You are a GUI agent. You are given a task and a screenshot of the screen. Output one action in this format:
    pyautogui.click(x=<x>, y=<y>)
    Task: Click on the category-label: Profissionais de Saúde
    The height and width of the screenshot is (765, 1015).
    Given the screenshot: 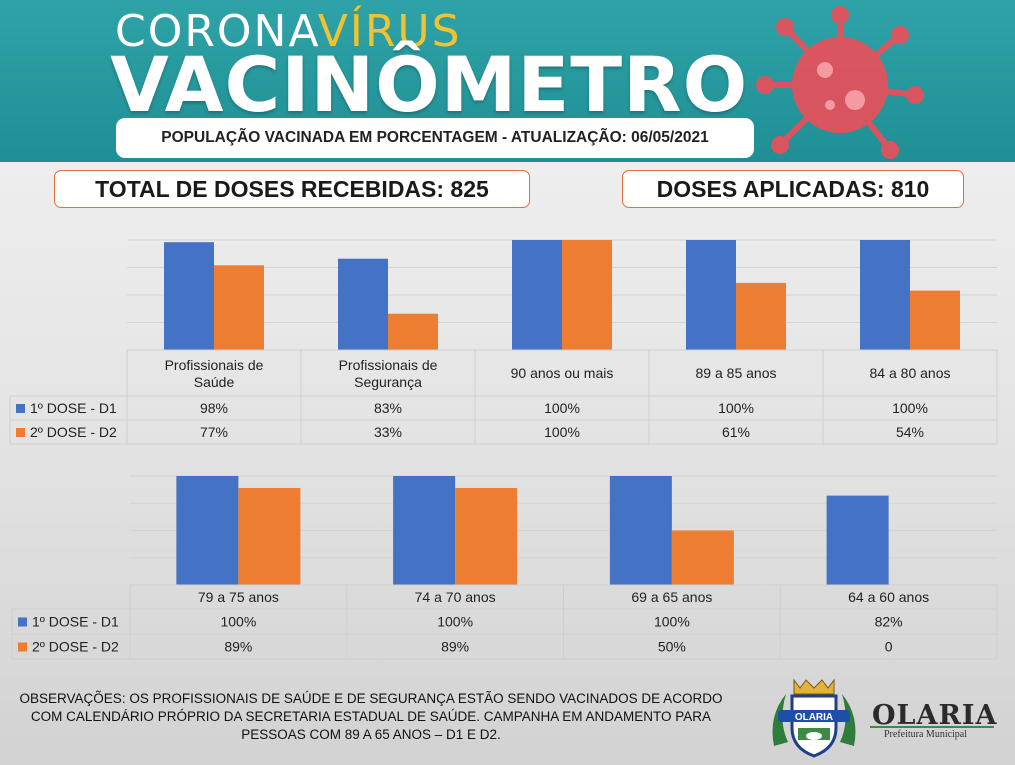 What is the action you would take?
    pyautogui.click(x=214, y=373)
    